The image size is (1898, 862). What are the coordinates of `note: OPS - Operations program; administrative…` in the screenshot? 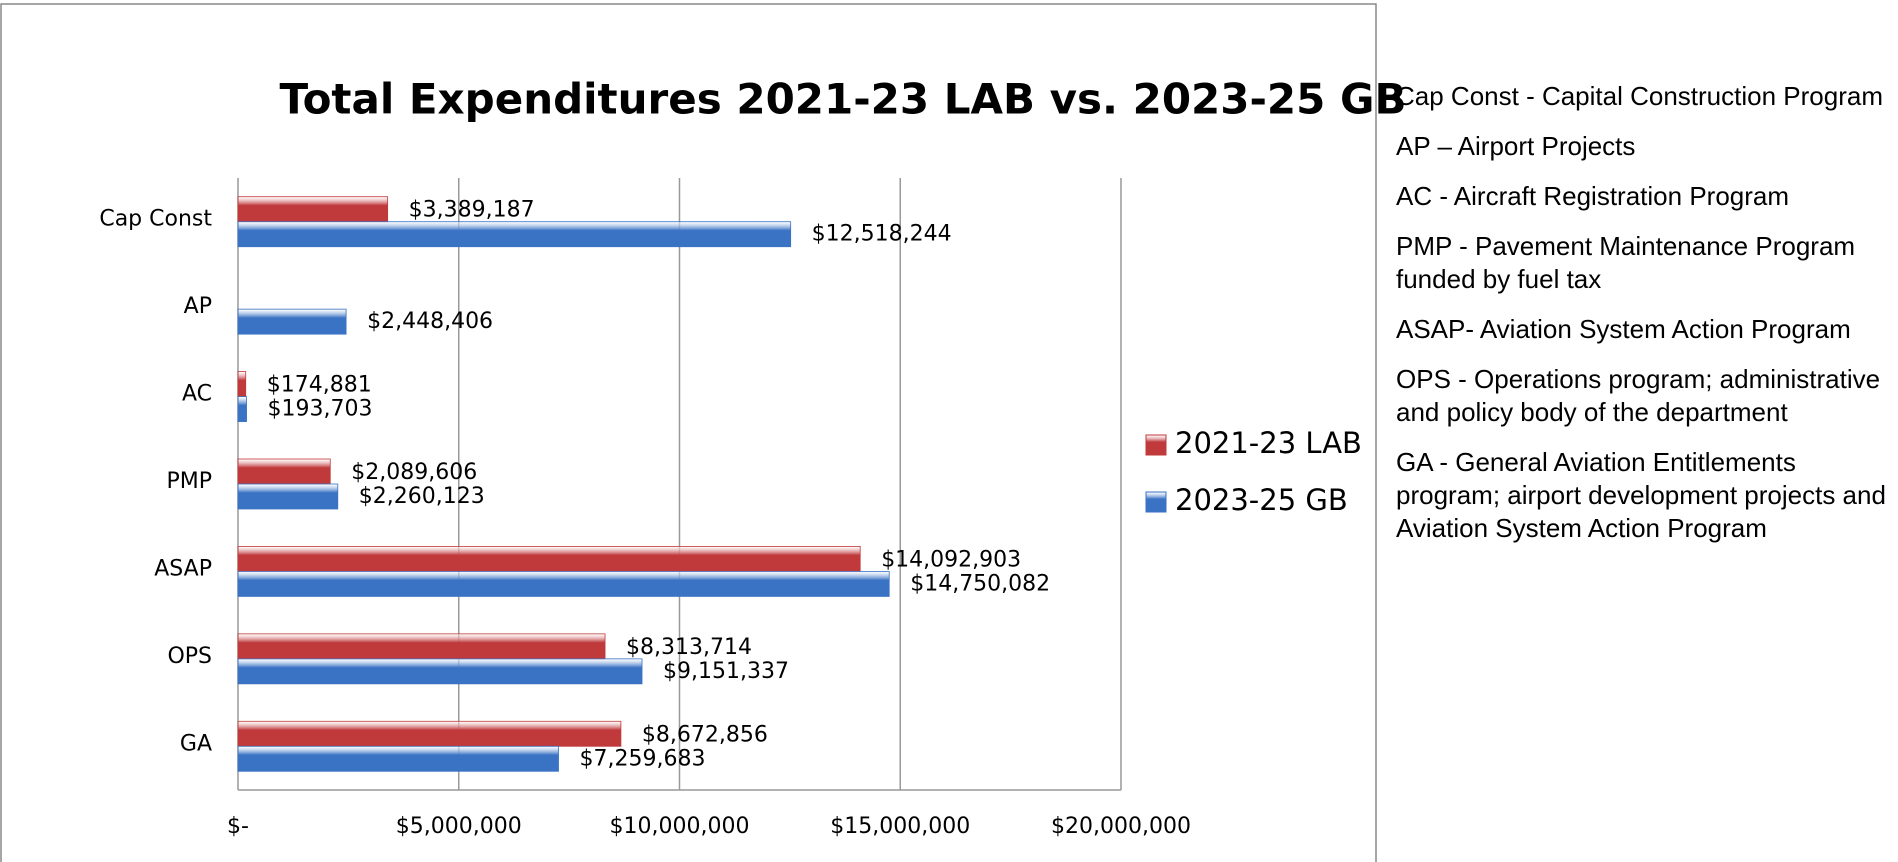 It's located at (1638, 395).